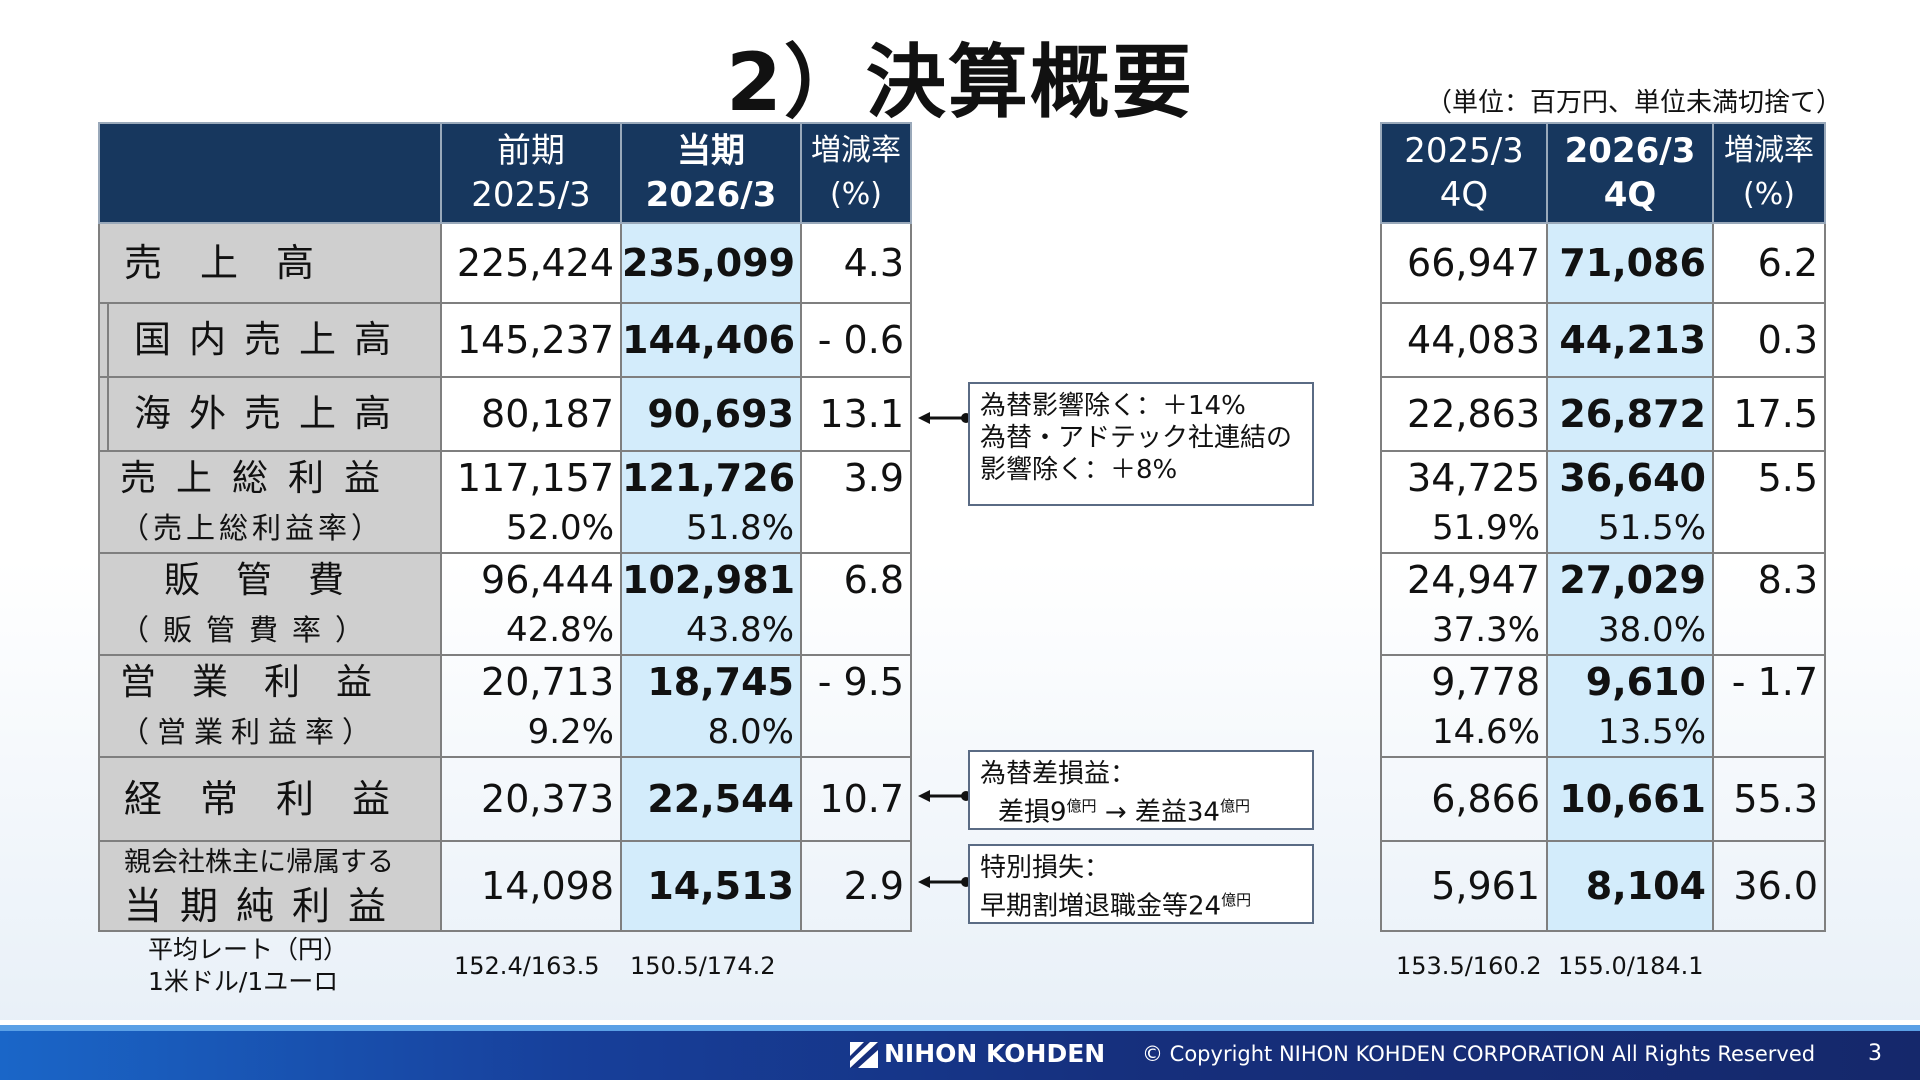 Image resolution: width=1920 pixels, height=1080 pixels. Describe the element at coordinates (531, 414) in the screenshot. I see `cell-prev: 80,187` at that location.